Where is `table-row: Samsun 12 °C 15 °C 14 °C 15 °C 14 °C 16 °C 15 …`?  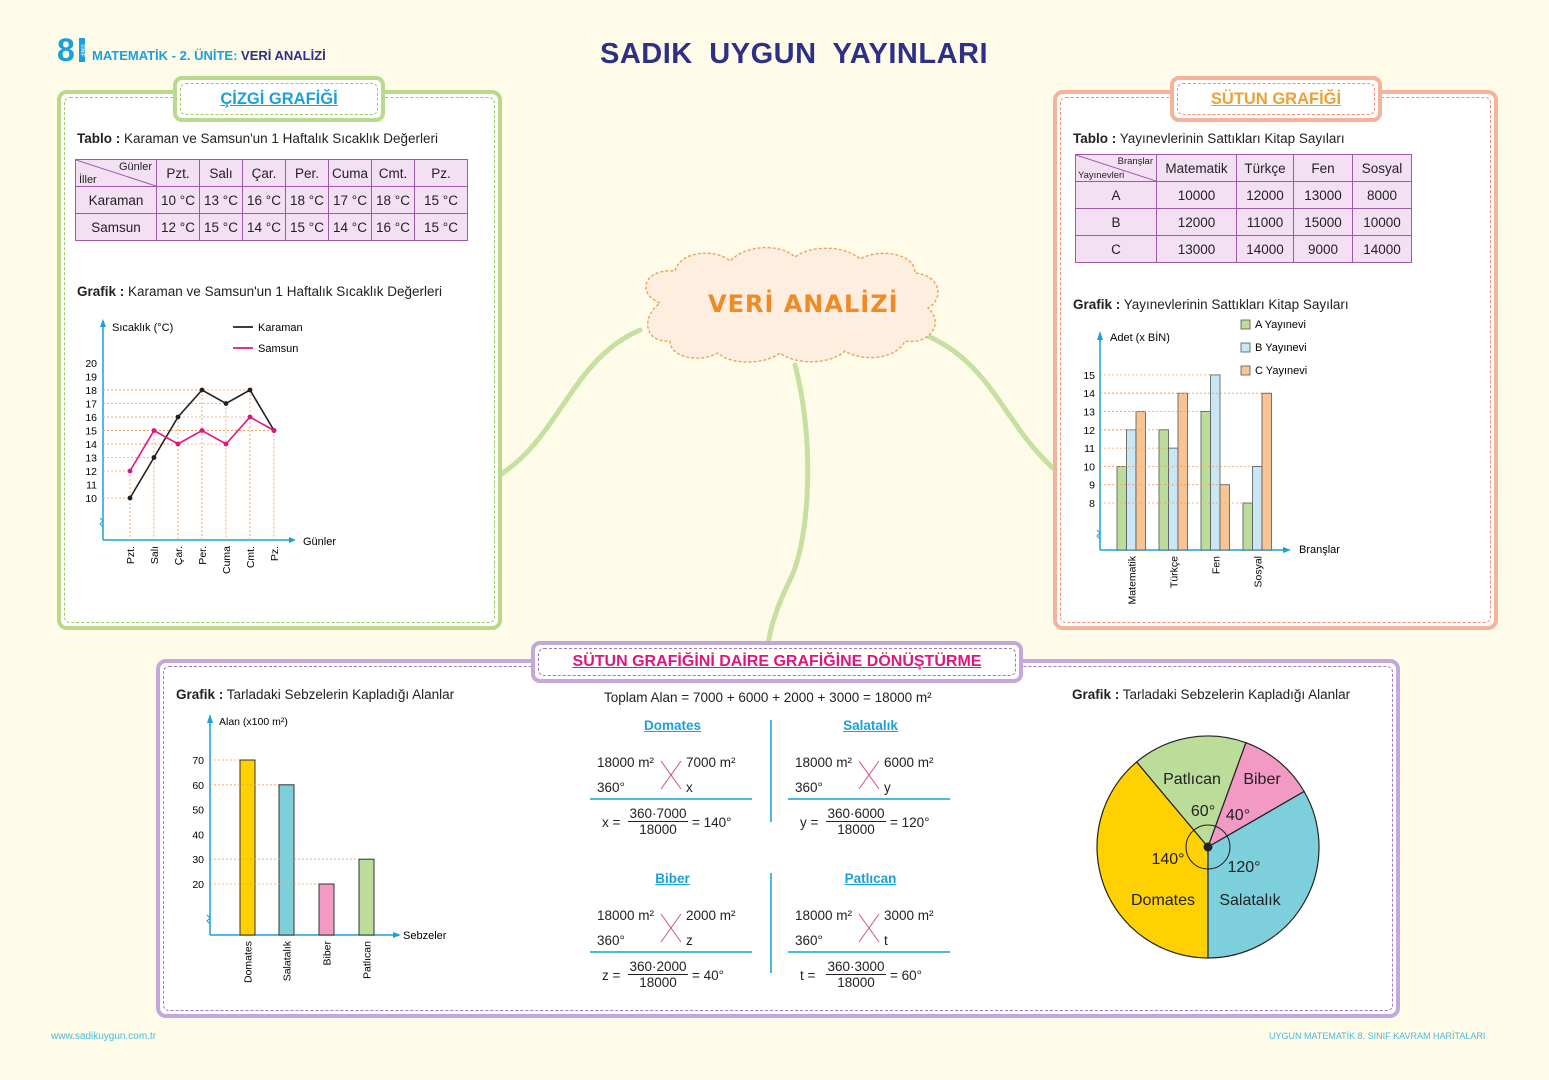
table-row: Samsun 12 °C 15 °C 14 °C 15 °C 14 °C 16 °C 15 … is located at coordinates (271, 227).